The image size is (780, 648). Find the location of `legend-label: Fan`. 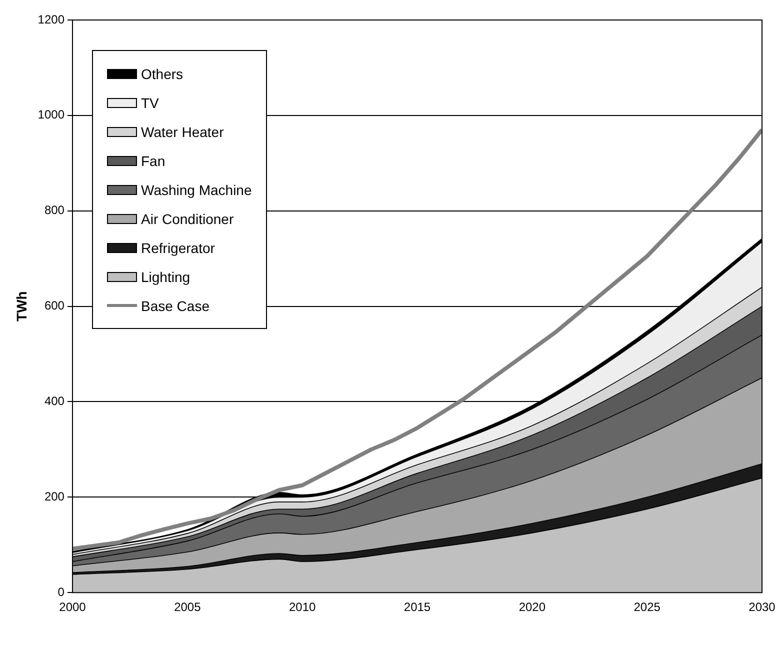

legend-label: Fan is located at coordinates (153, 160).